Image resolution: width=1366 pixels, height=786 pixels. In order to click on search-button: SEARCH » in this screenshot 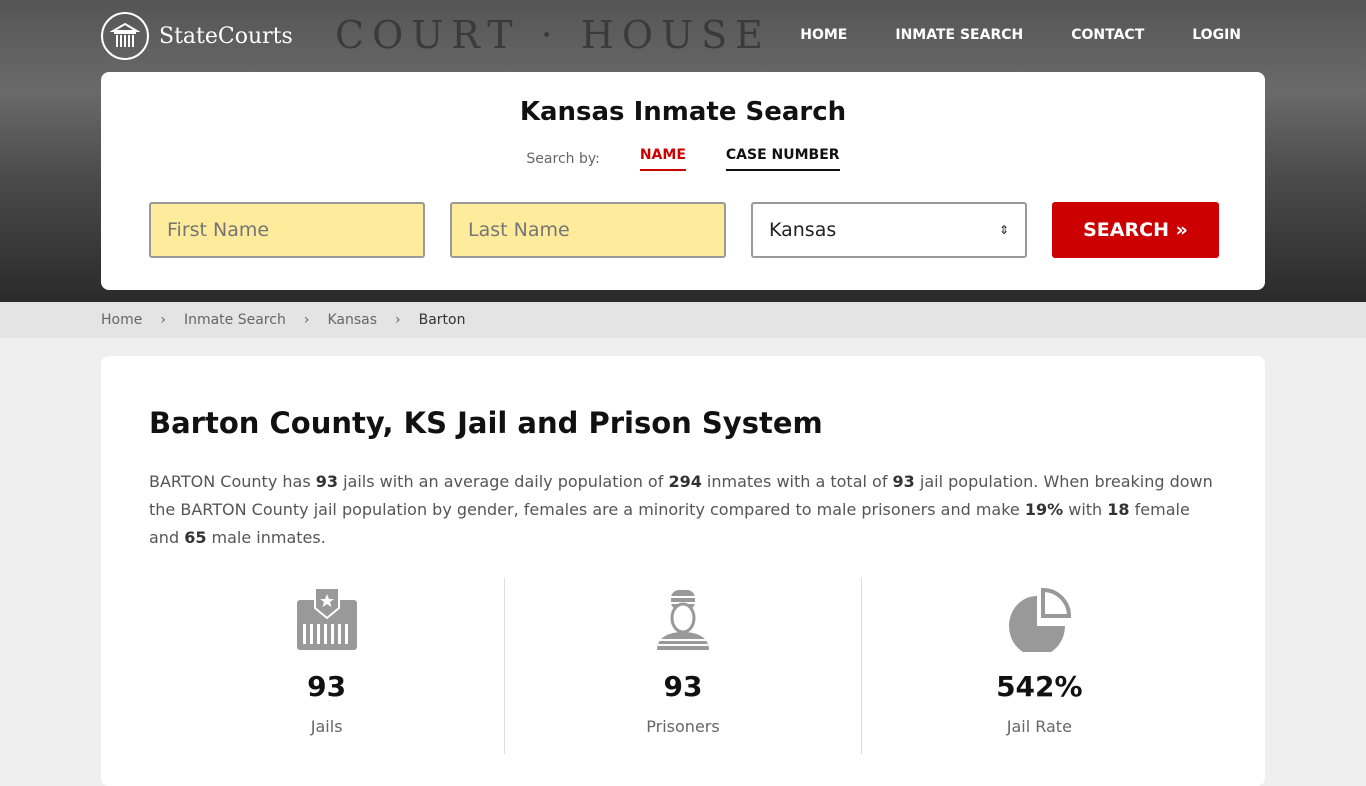, I will do `click(1135, 230)`.